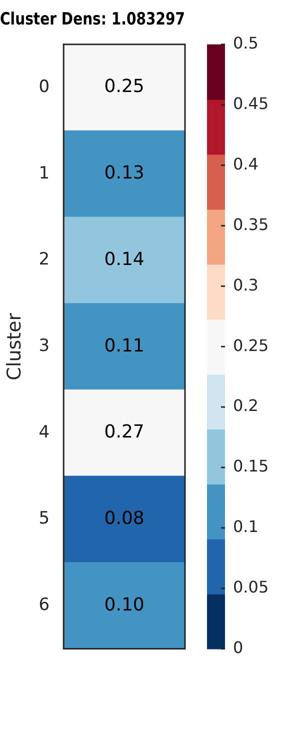  What do you see at coordinates (245, 43) in the screenshot?
I see `color-bar-label: 0.5` at bounding box center [245, 43].